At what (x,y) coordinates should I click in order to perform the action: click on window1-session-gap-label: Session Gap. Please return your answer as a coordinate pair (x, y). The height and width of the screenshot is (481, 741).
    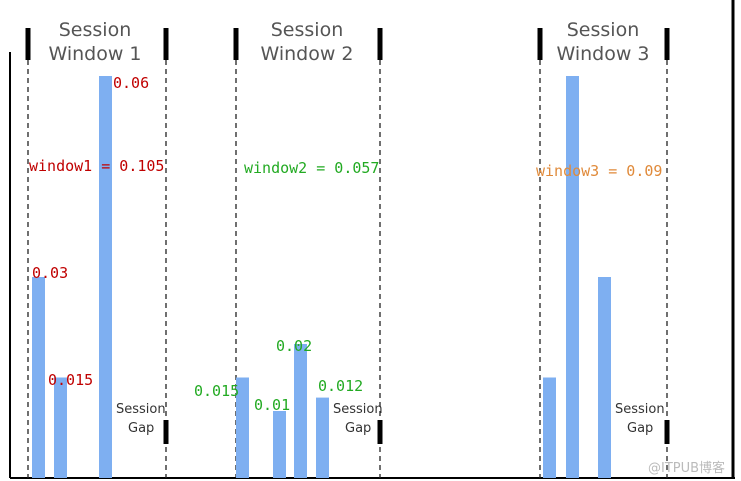
    Looking at the image, I should click on (141, 419).